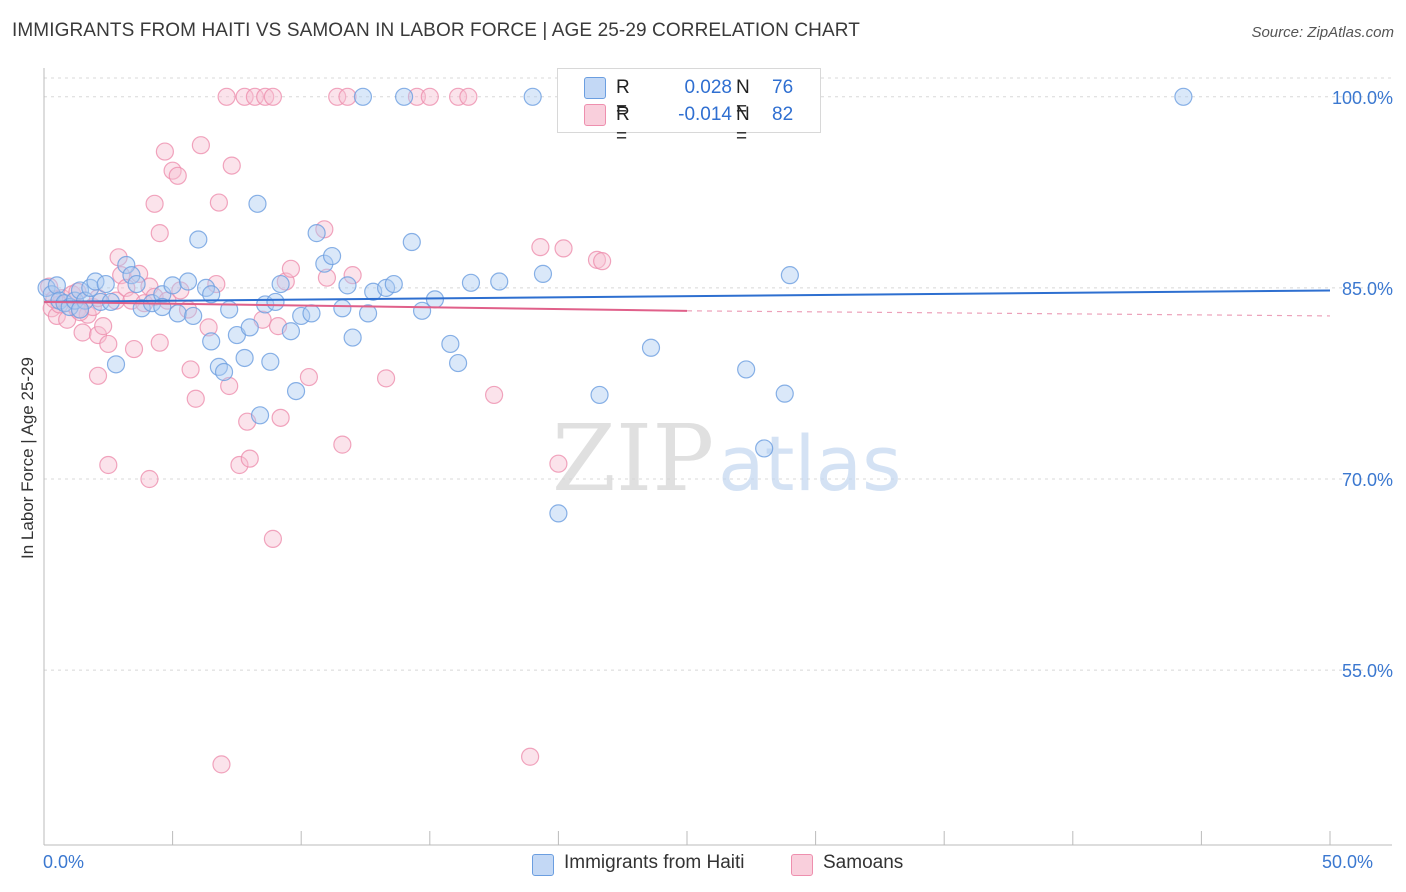 The height and width of the screenshot is (892, 1406). I want to click on legend-n-label: N =, so click(743, 98).